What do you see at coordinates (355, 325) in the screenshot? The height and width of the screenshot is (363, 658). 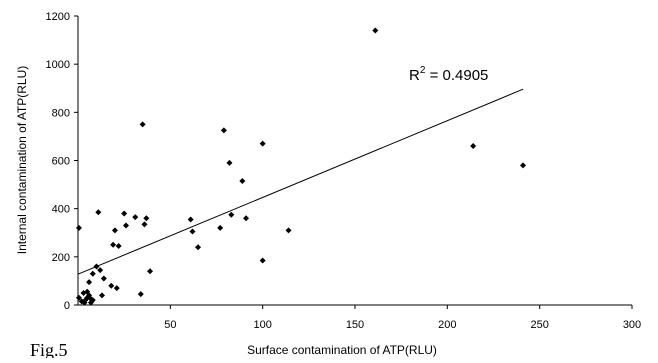 I see `x-tick-label: 150` at bounding box center [355, 325].